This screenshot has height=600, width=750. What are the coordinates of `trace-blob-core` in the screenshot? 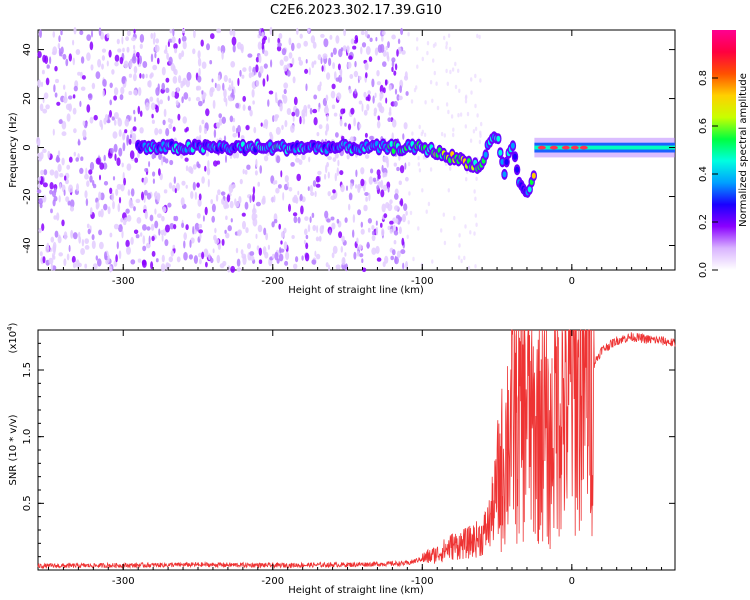 It's located at (506, 162).